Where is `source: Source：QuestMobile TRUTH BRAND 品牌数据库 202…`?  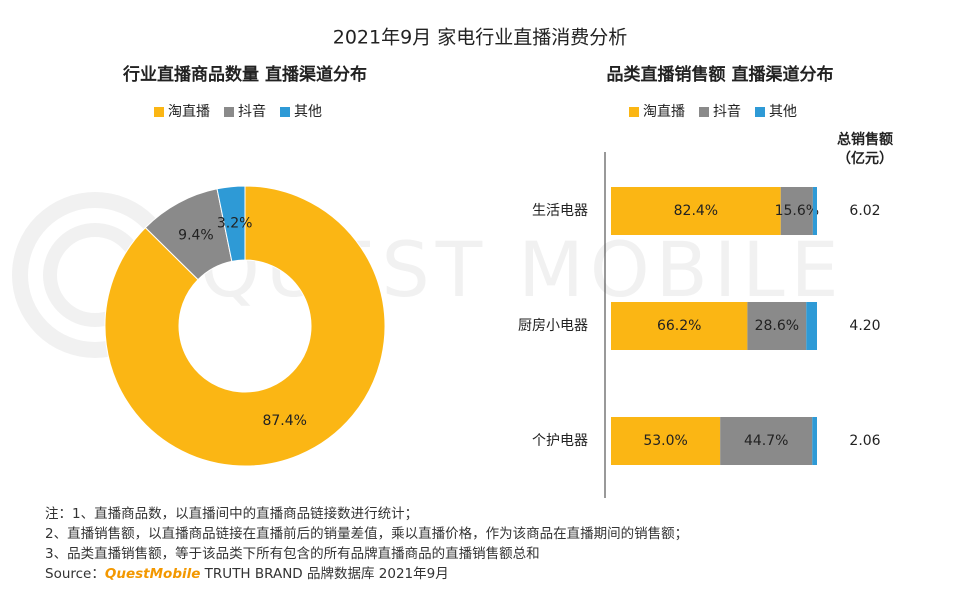 source: Source：QuestMobile TRUTH BRAND 品牌数据库 202… is located at coordinates (247, 573).